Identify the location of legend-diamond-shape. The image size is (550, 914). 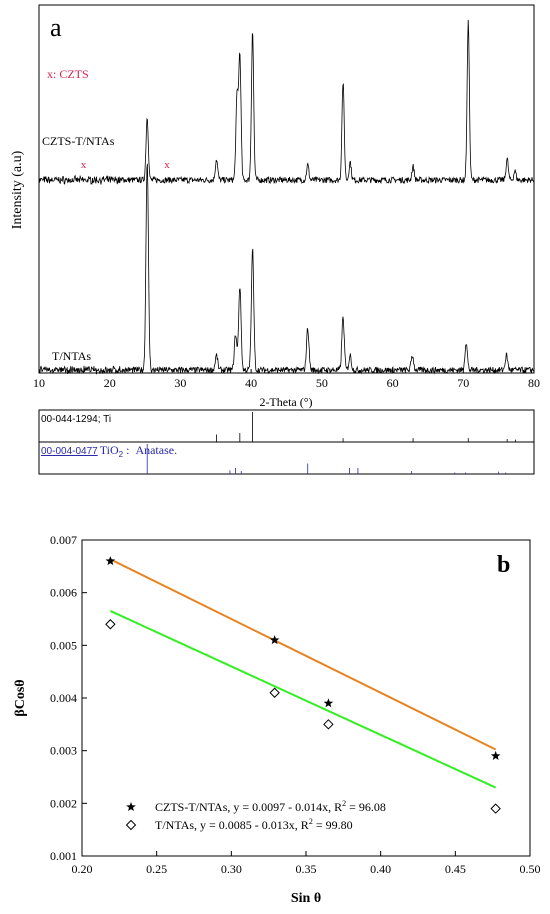
(131, 825).